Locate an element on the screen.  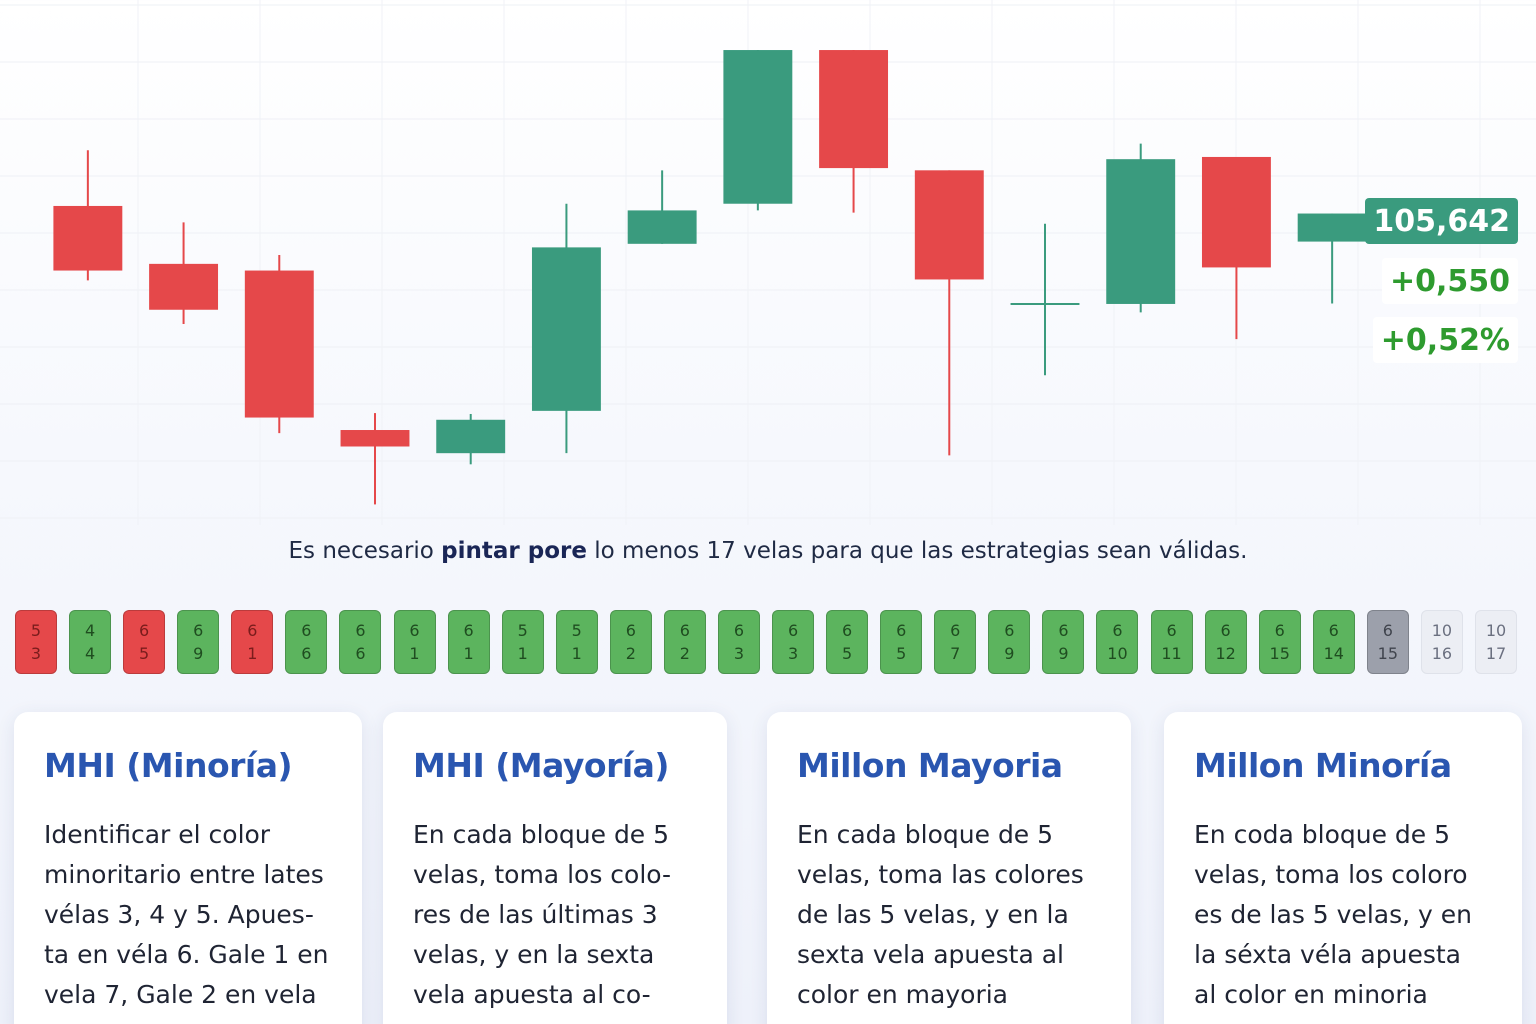
candle-counter-cell: 6 12 is located at coordinates (1225, 642).